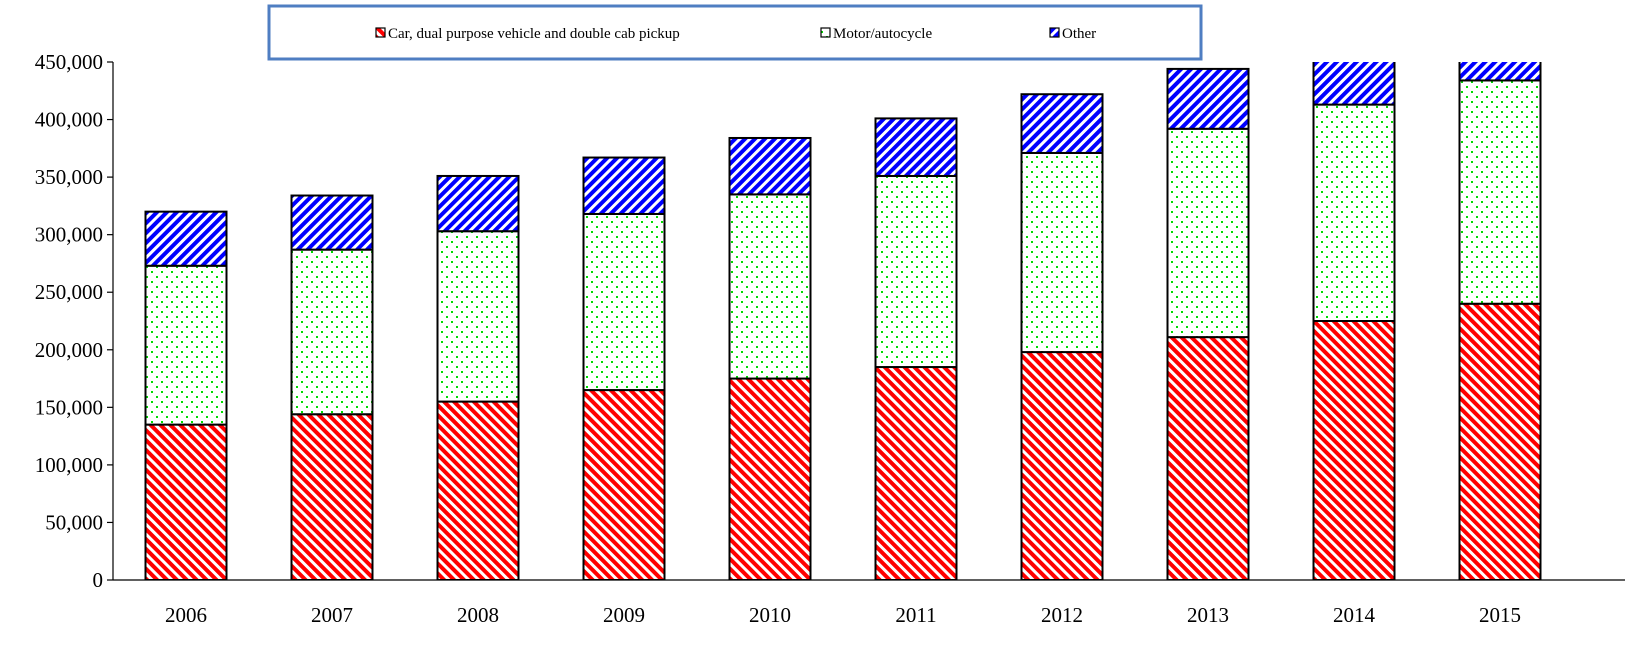  I want to click on y-tick-label: 450,000, so click(69, 62).